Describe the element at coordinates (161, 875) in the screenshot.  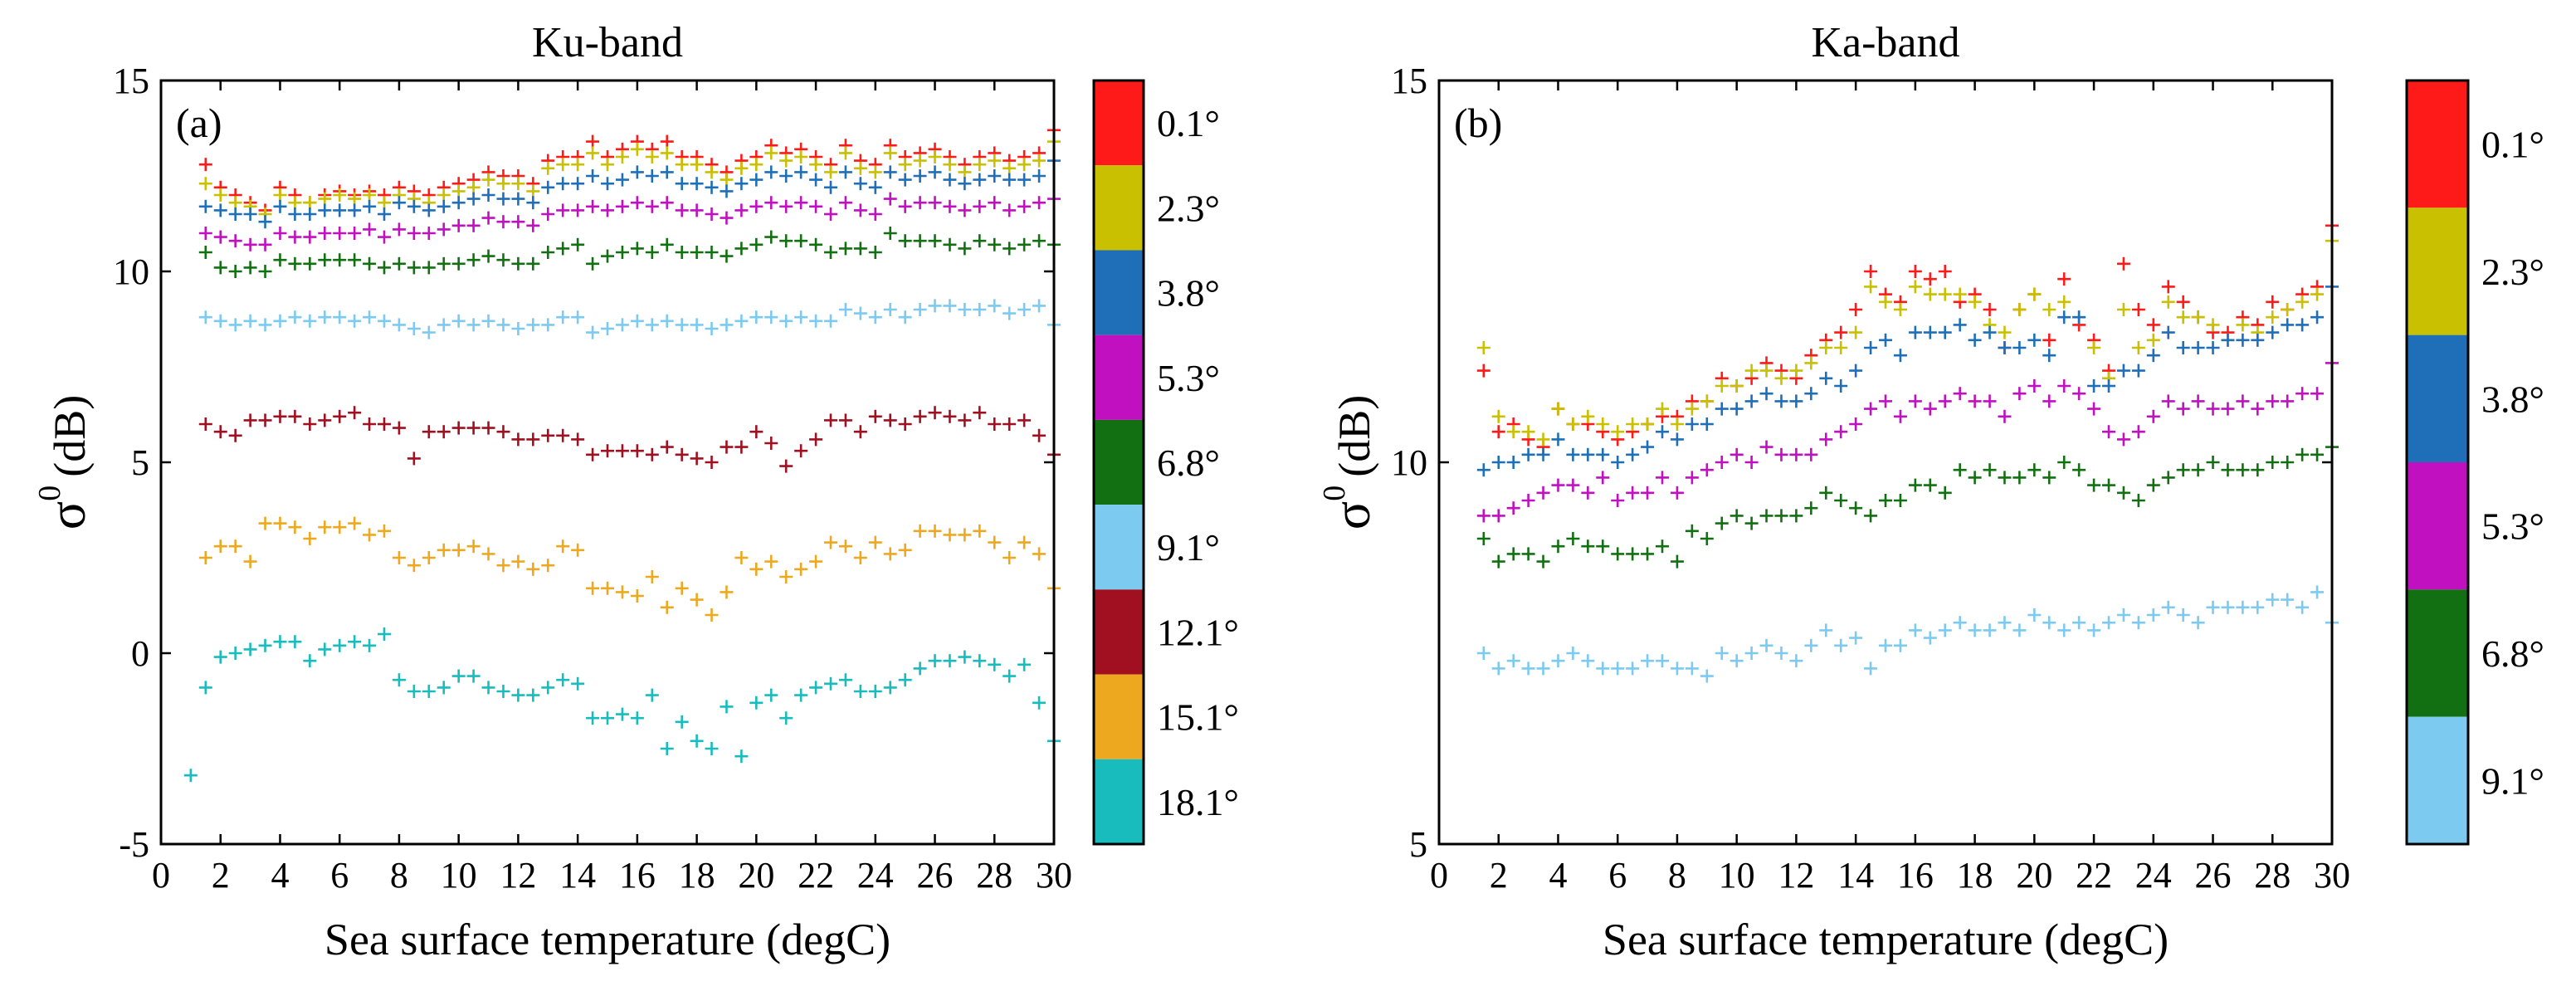
I see `x-tick-label-ku-0: 0` at that location.